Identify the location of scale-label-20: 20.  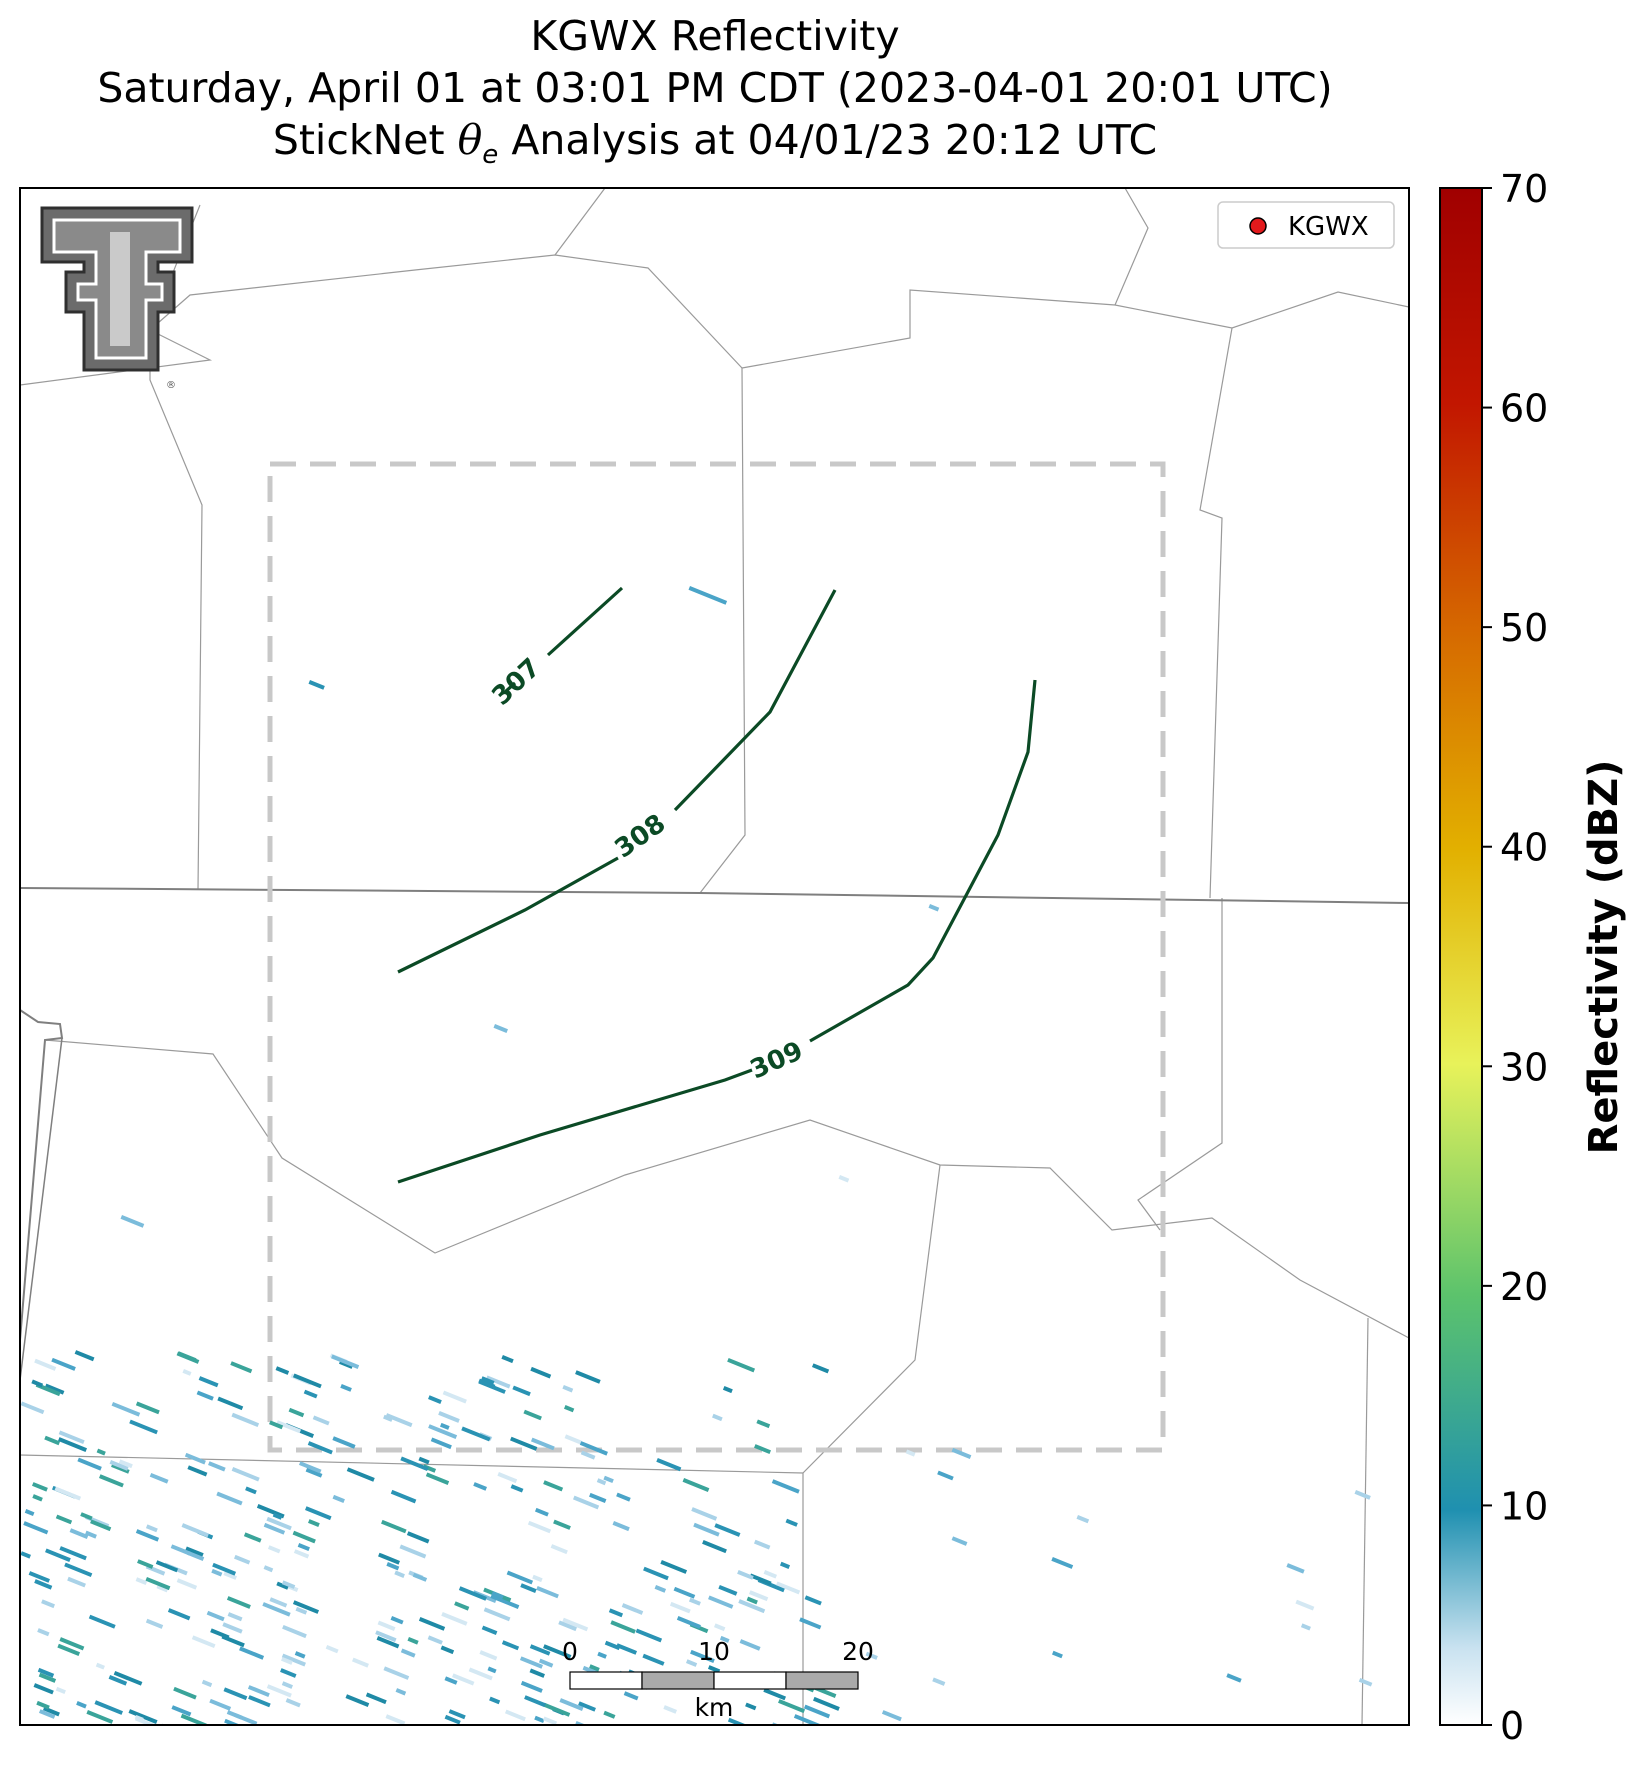
(858, 1651).